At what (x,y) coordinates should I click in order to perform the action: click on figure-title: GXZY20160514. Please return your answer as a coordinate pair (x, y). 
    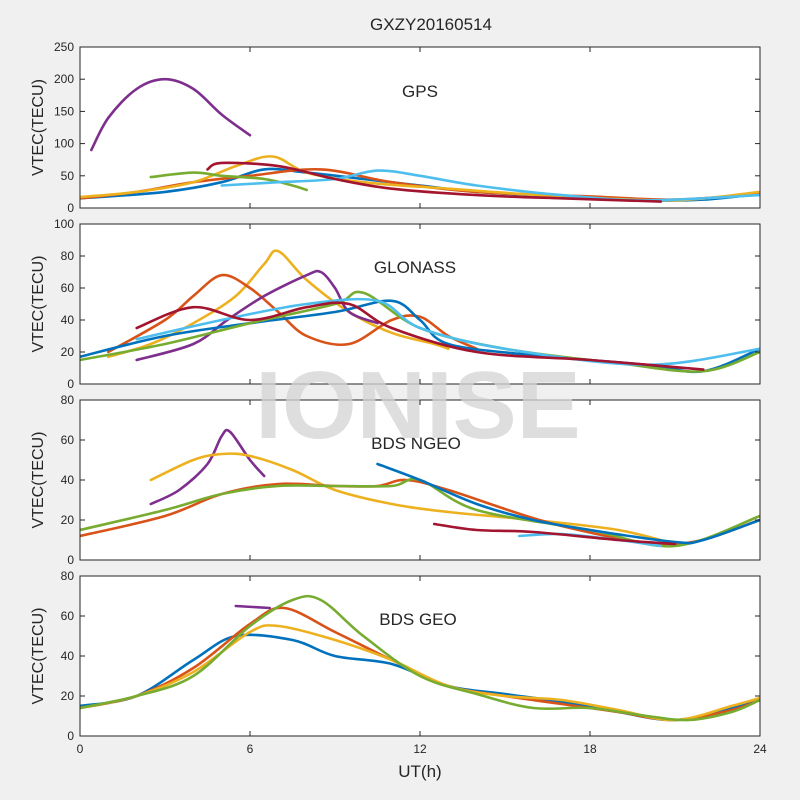
    Looking at the image, I should click on (431, 24).